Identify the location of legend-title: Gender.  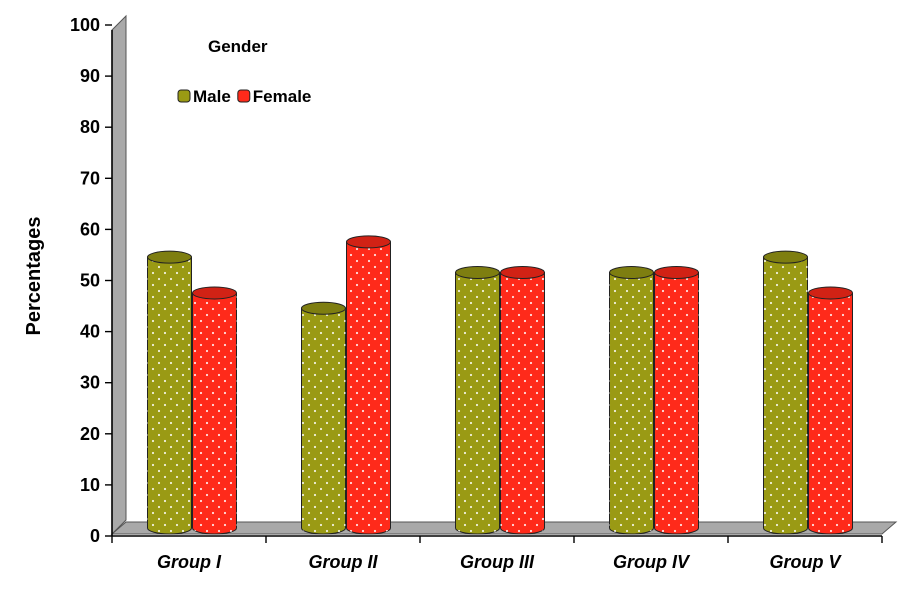
(238, 46).